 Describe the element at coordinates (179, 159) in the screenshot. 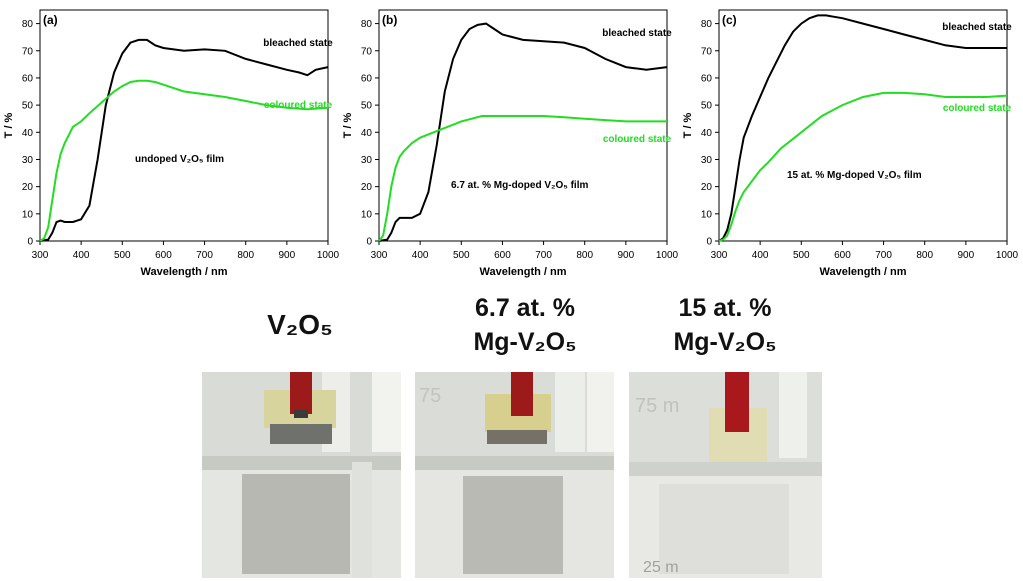

I see `film-annotation: undoped V₂O₅ film` at that location.